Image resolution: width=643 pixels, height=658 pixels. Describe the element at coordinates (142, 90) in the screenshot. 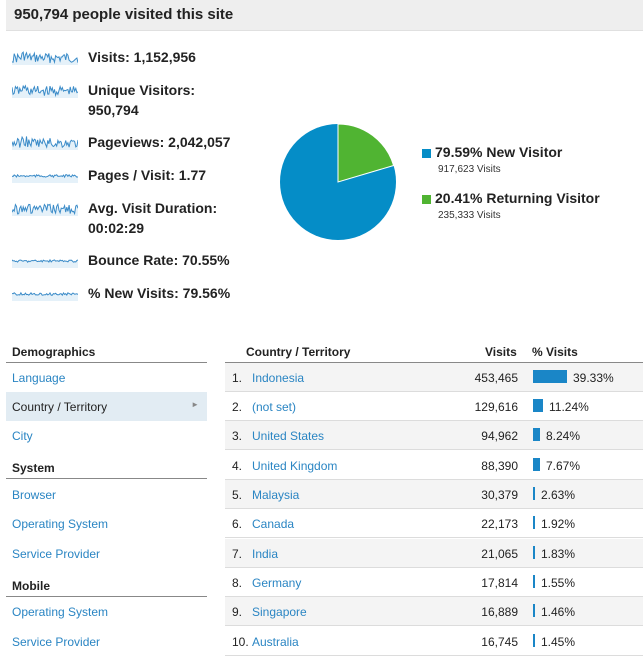

I see `metric-label: Unique Visitors:` at that location.